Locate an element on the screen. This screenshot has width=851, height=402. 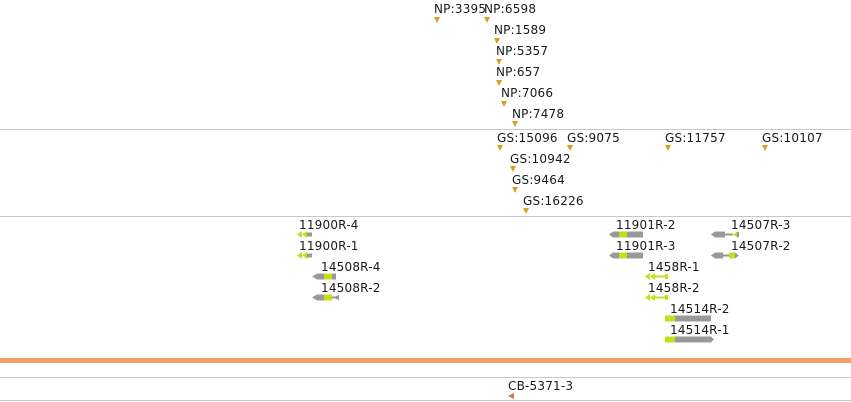
gene-label: 14507R-3 is located at coordinates (761, 225).